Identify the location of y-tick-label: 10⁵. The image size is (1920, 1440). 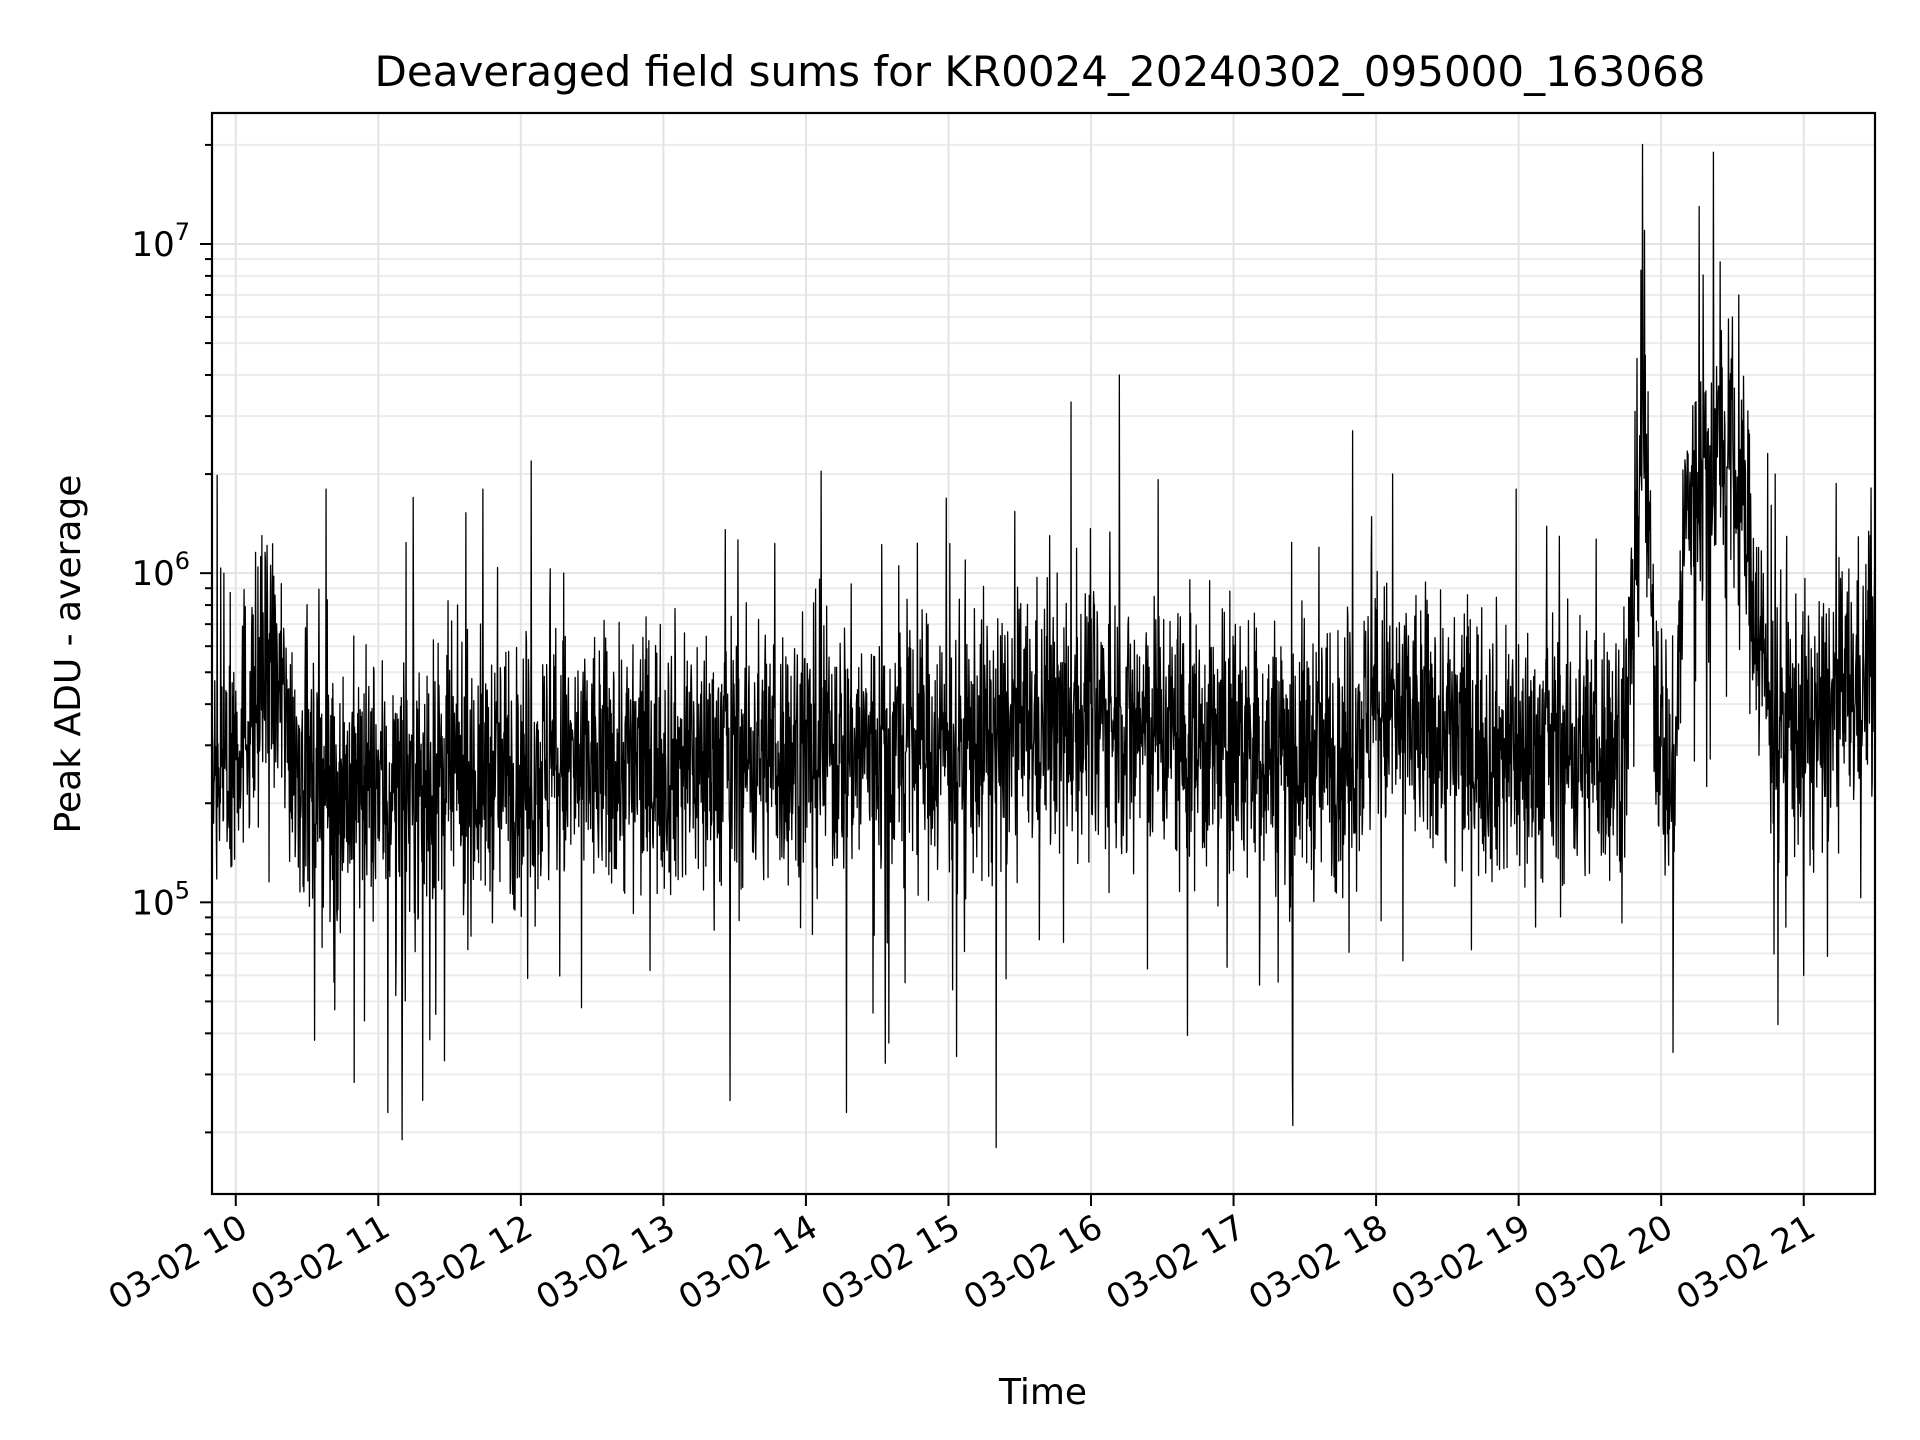
(160, 899).